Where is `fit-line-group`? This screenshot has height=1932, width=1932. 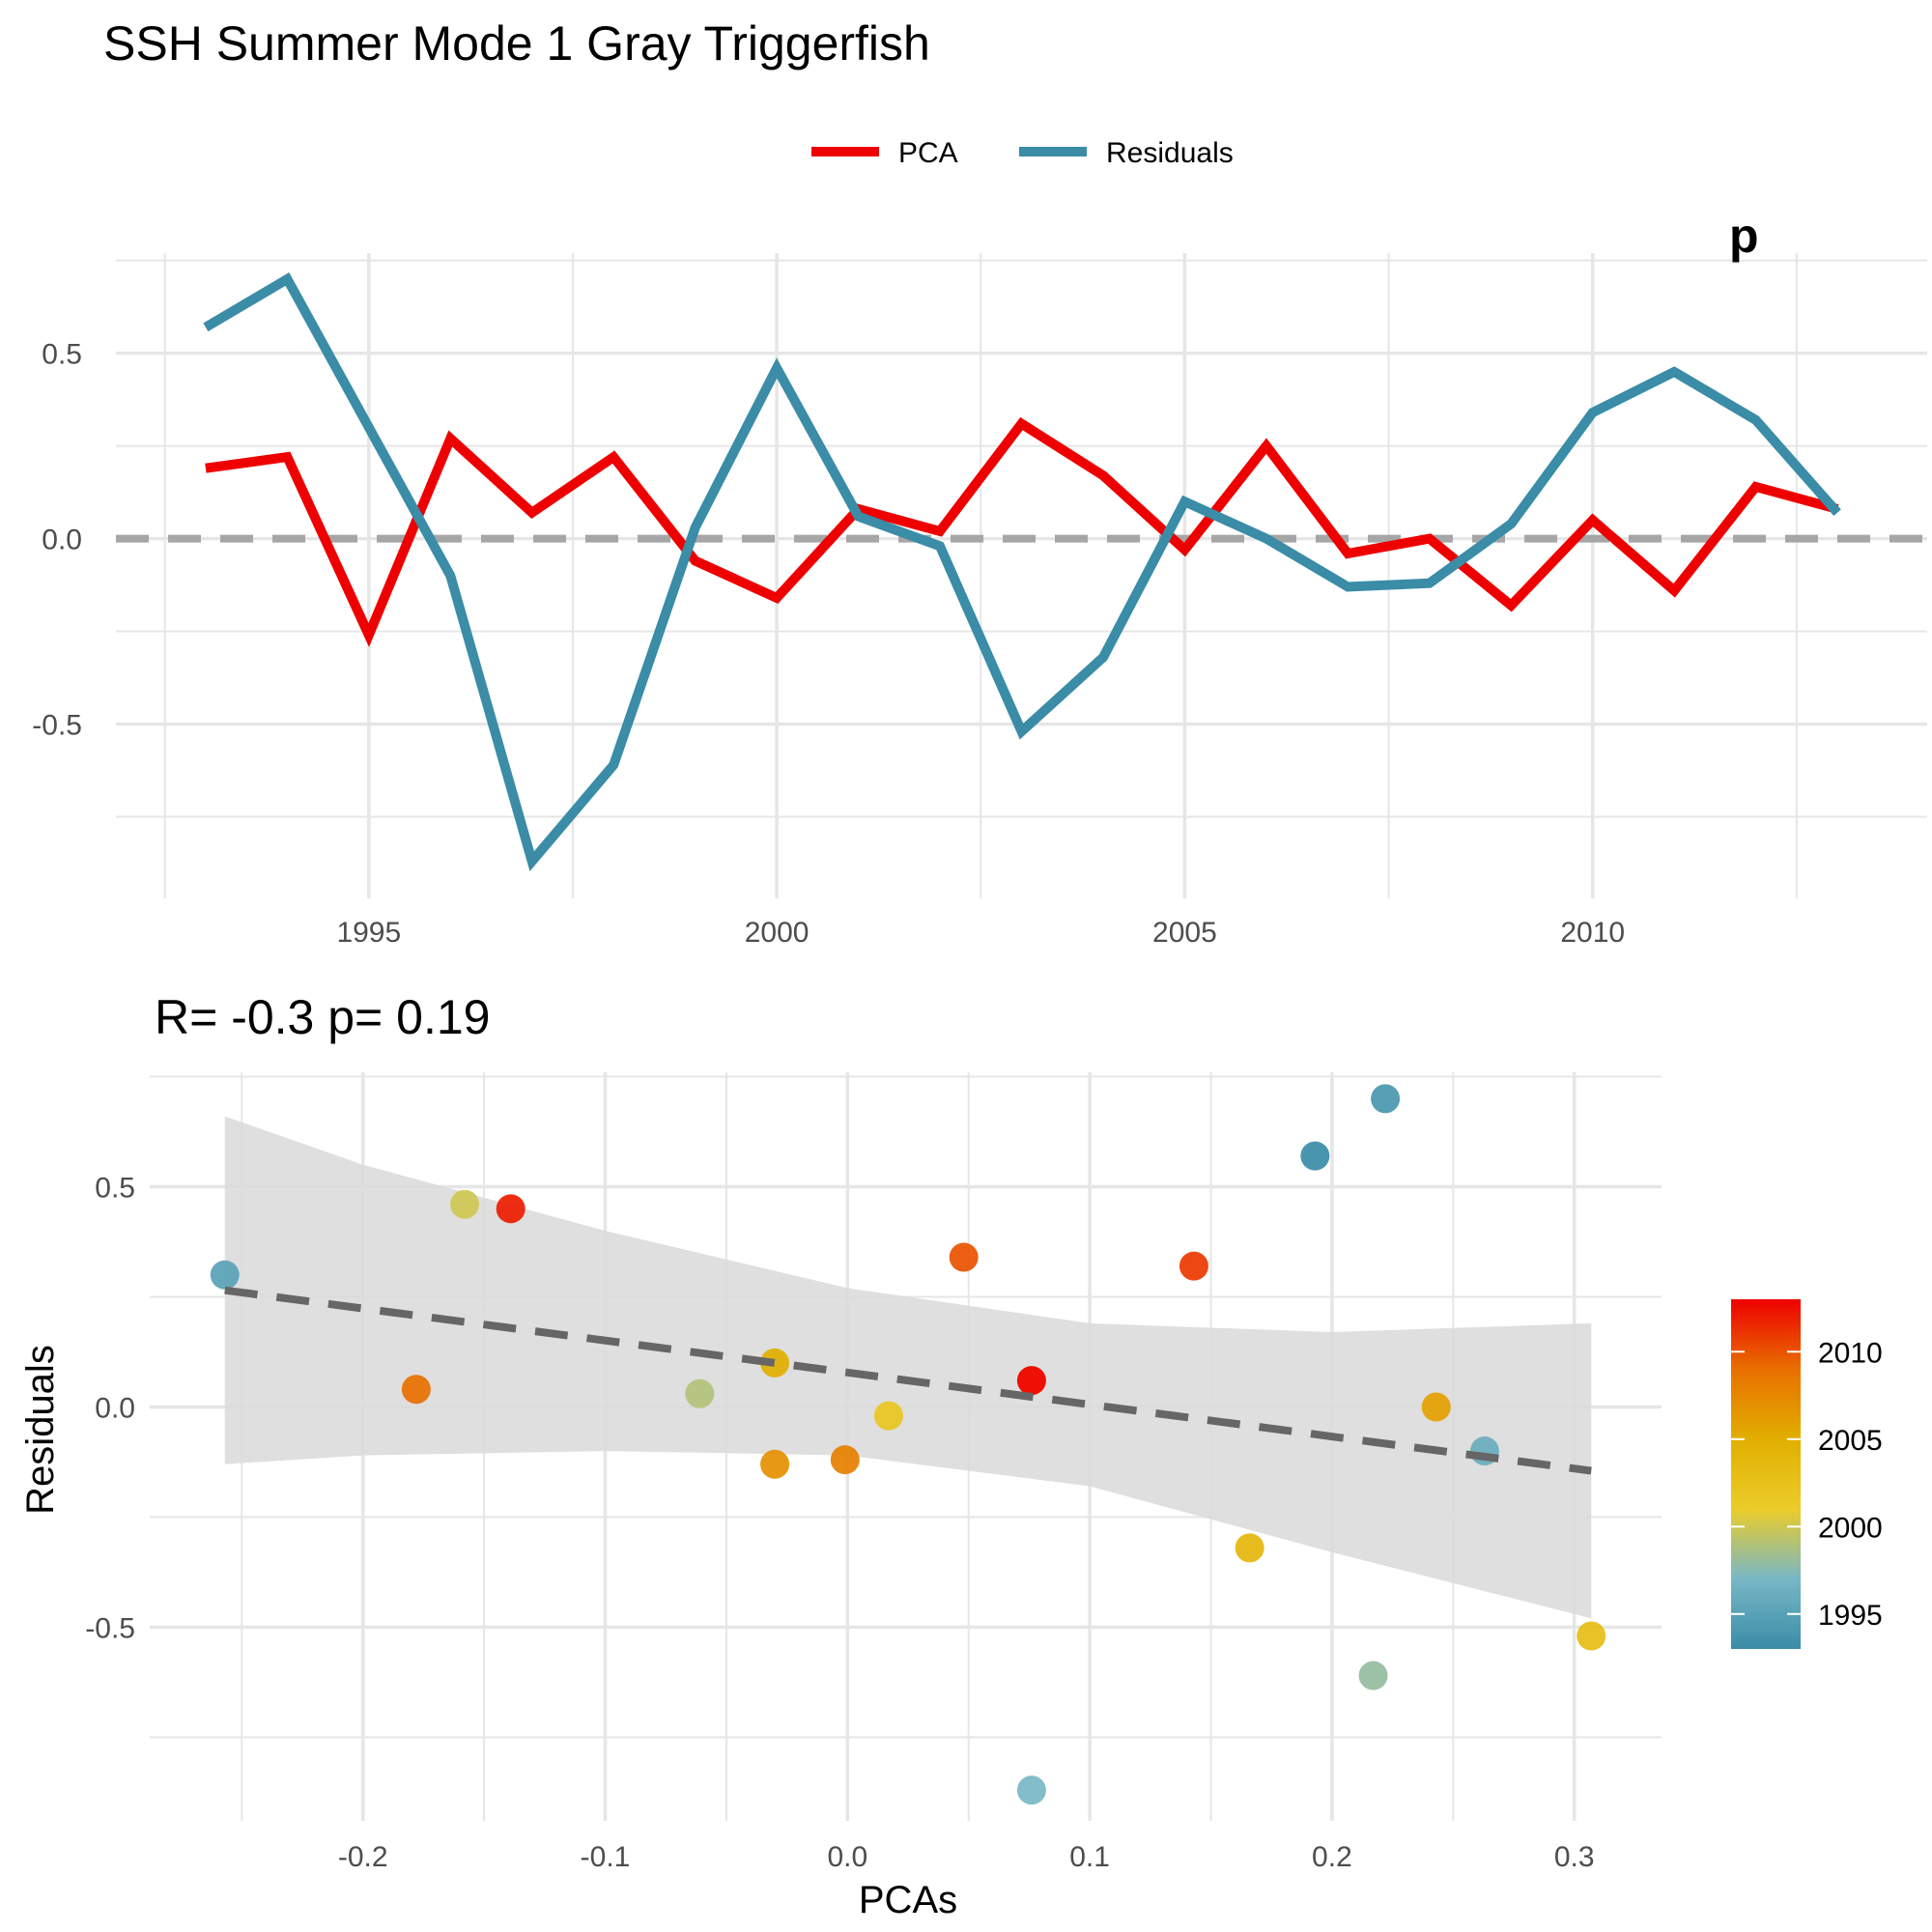
fit-line-group is located at coordinates (908, 1380).